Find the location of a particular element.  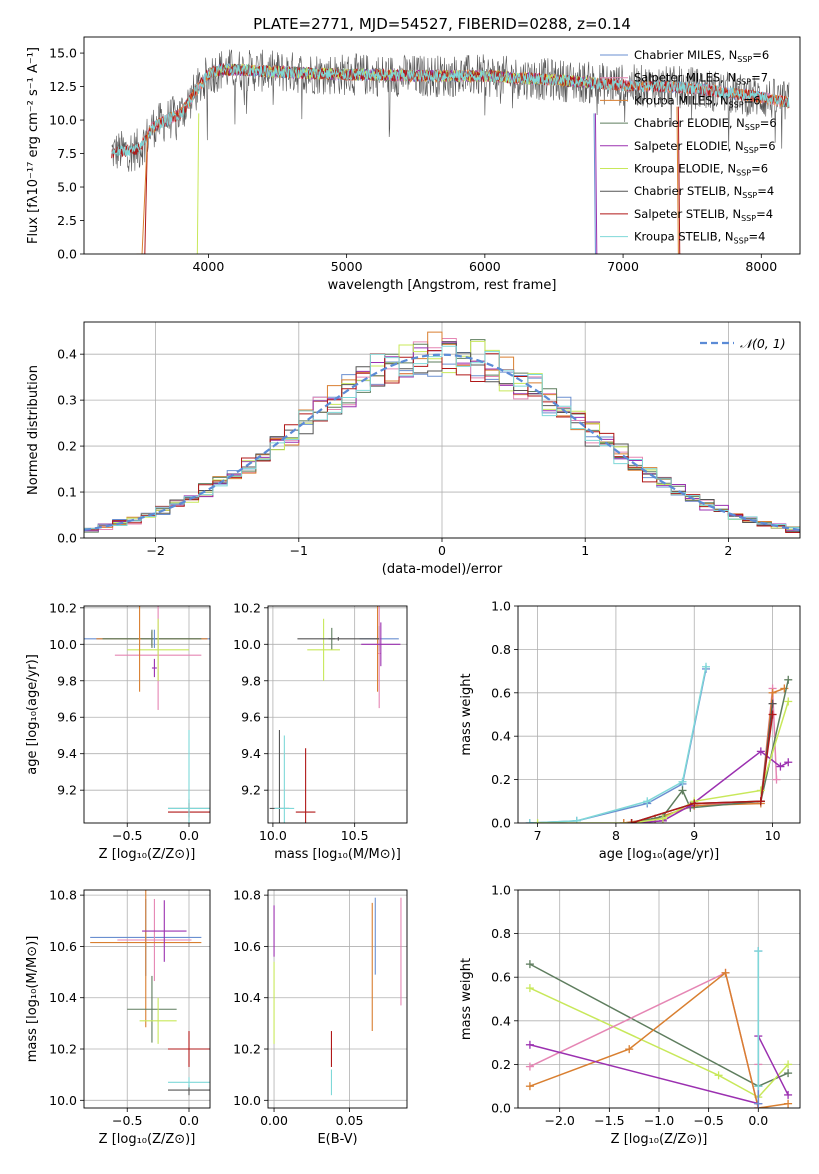

y-tick-label: 0.1 is located at coordinates (67, 492).